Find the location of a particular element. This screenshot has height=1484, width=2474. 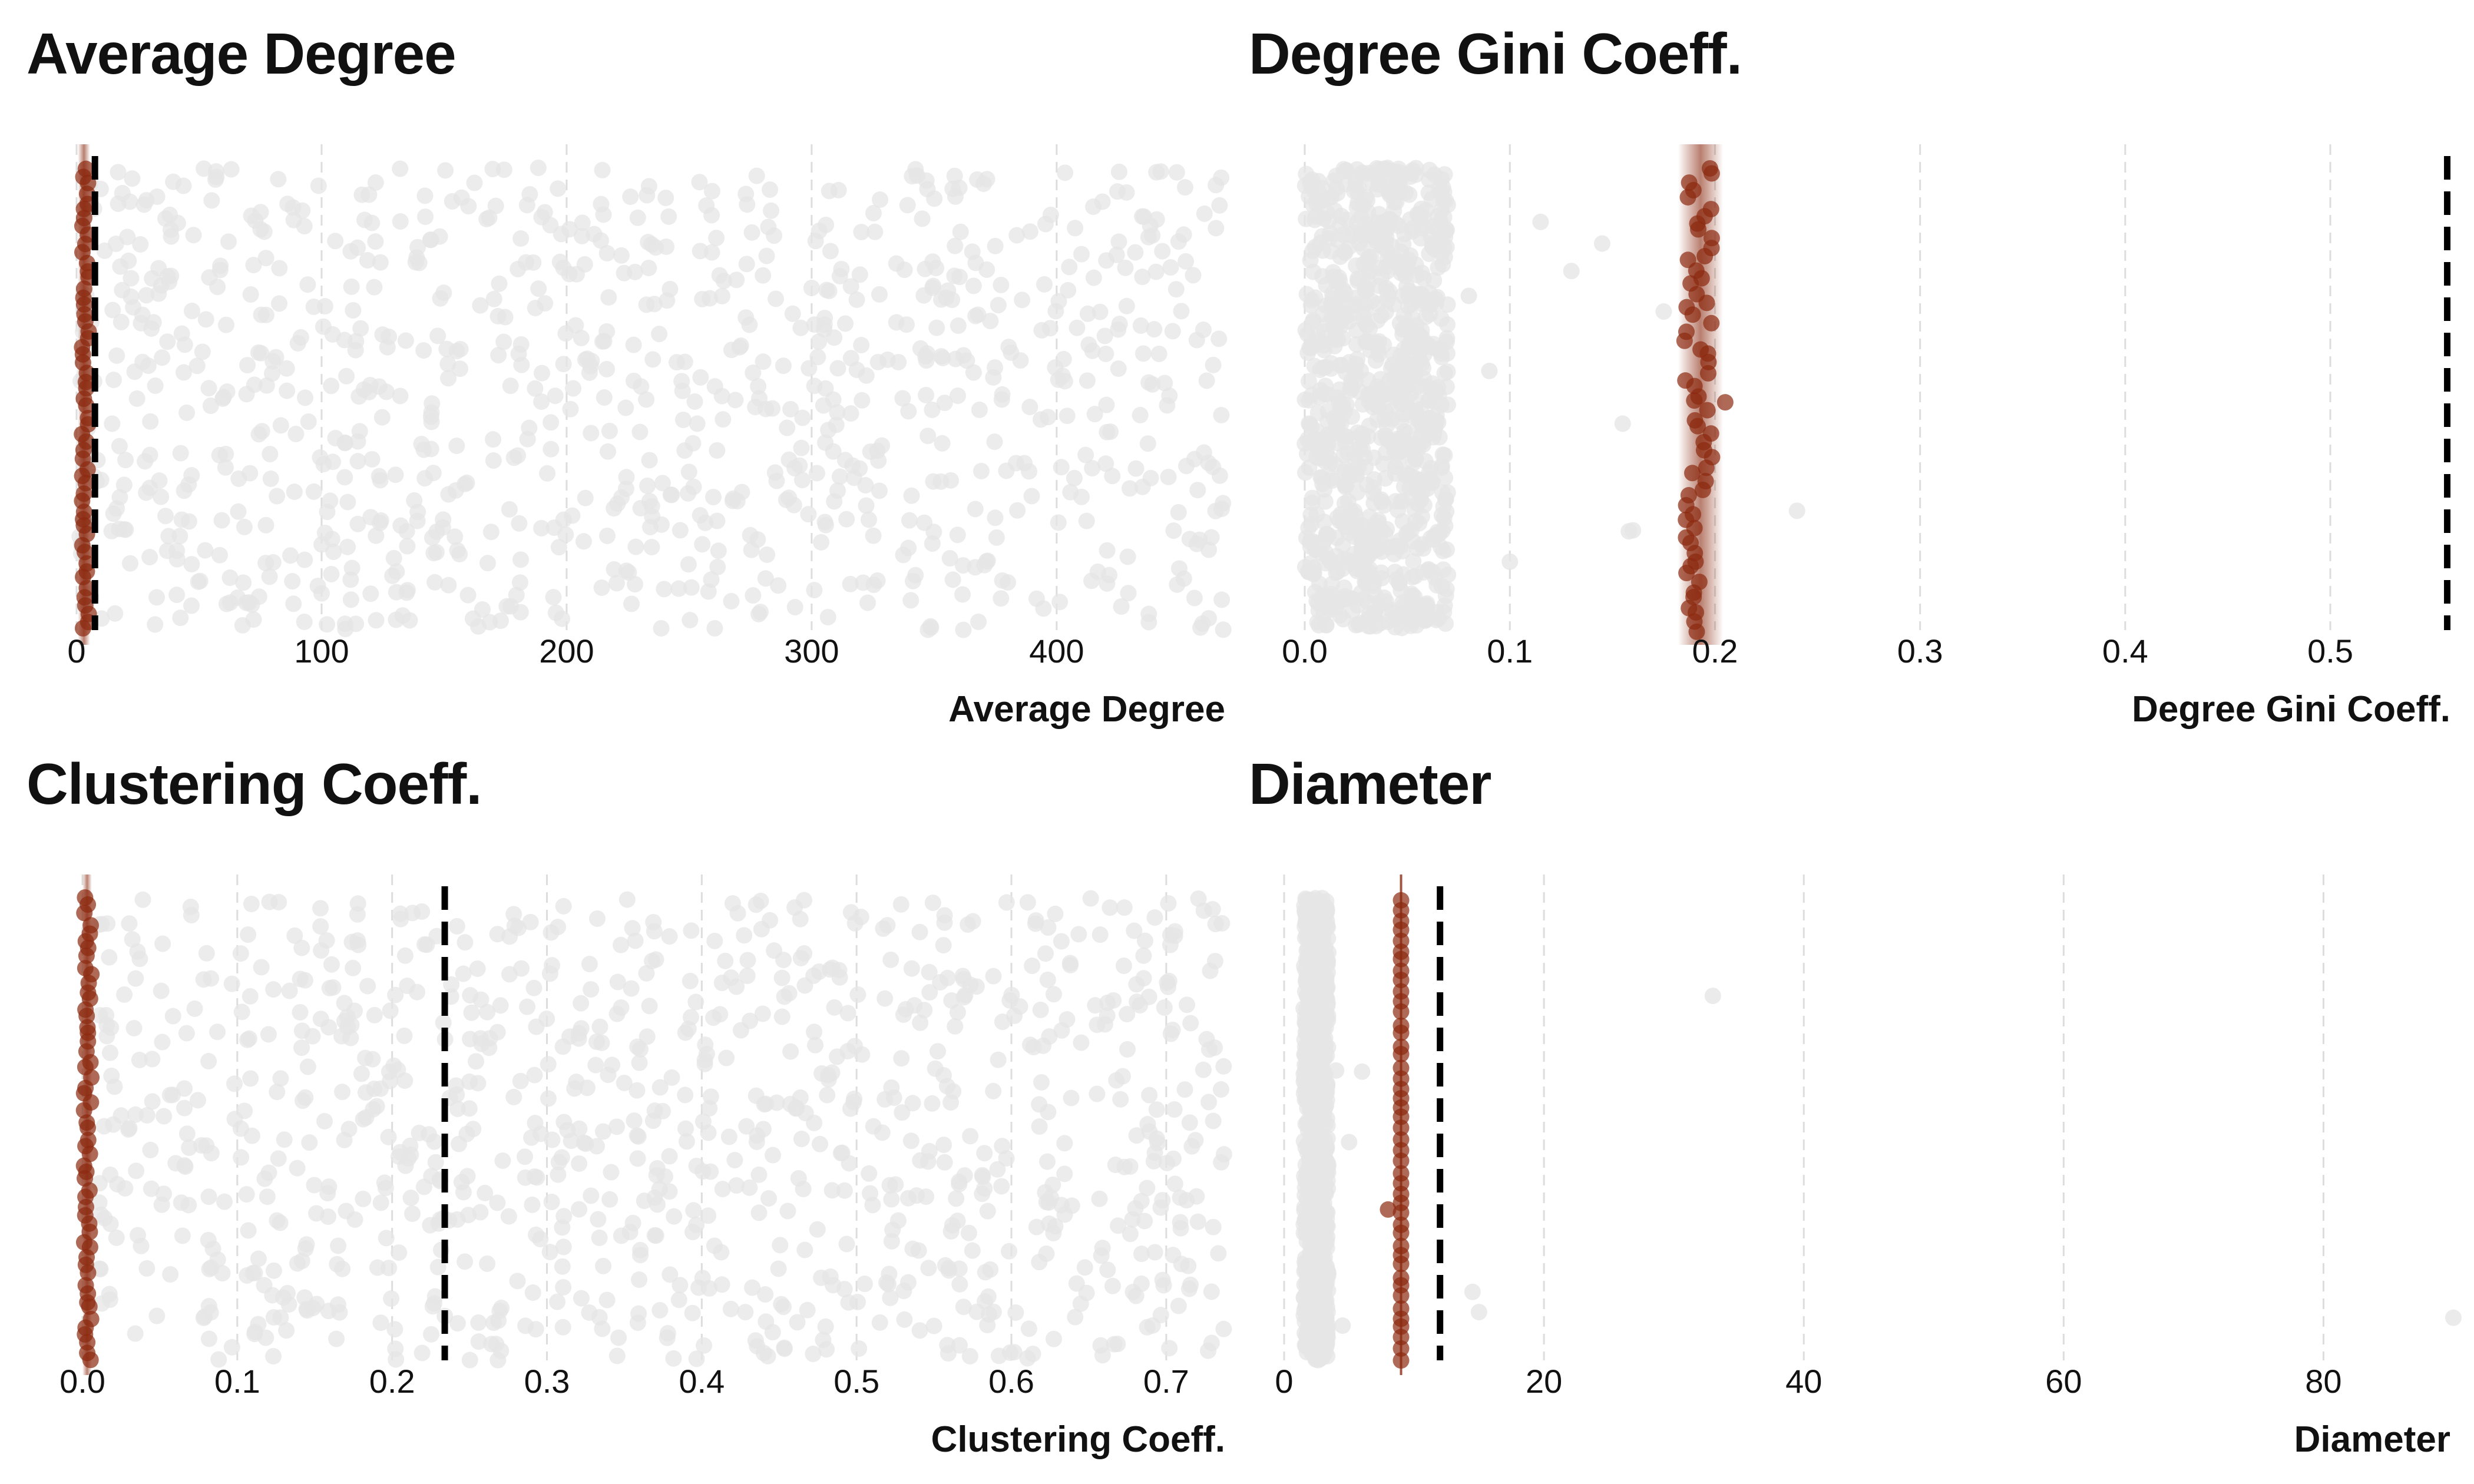

tick-label: 300 is located at coordinates (811, 651).